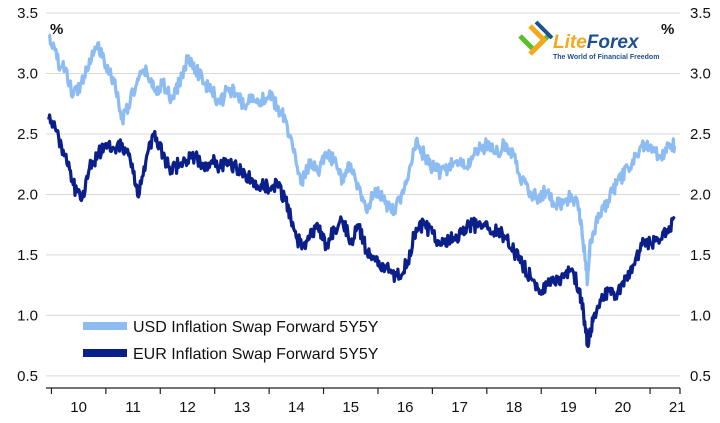 This screenshot has width=720, height=423. What do you see at coordinates (700, 134) in the screenshot?
I see `y-tick-label-right: 2.5` at bounding box center [700, 134].